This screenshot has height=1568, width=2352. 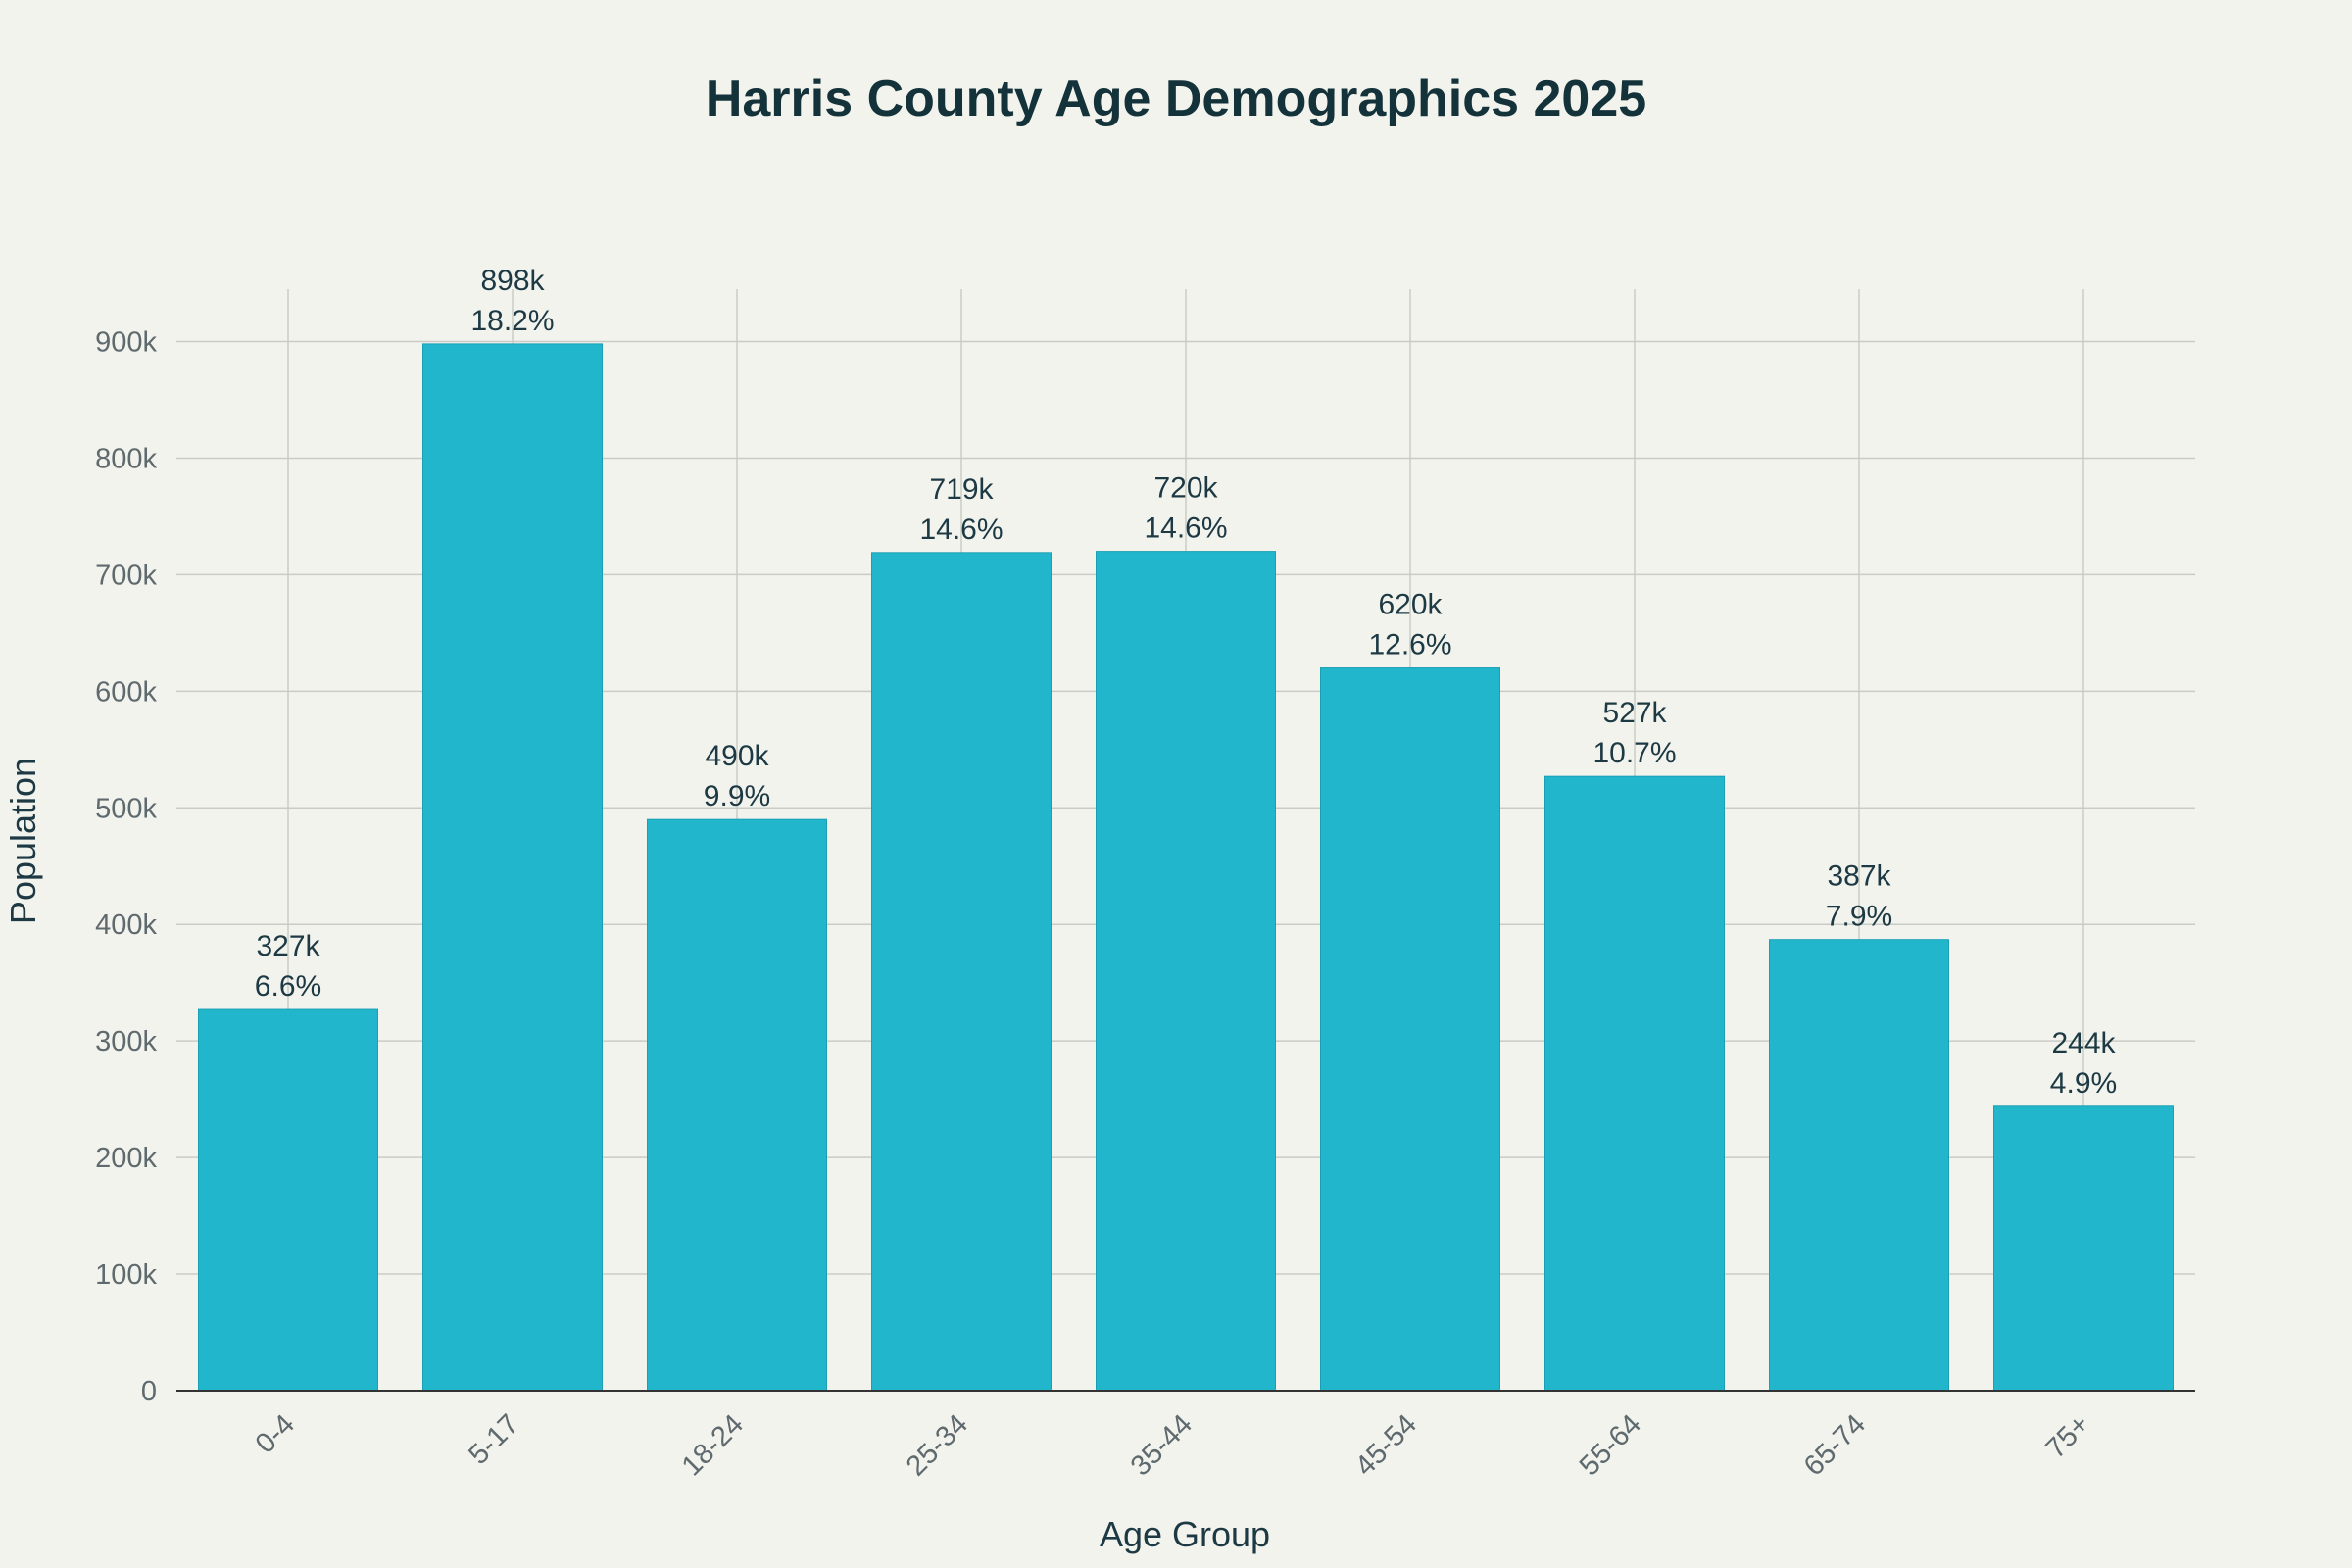 What do you see at coordinates (512, 281) in the screenshot?
I see `bar-value-label: 898k` at bounding box center [512, 281].